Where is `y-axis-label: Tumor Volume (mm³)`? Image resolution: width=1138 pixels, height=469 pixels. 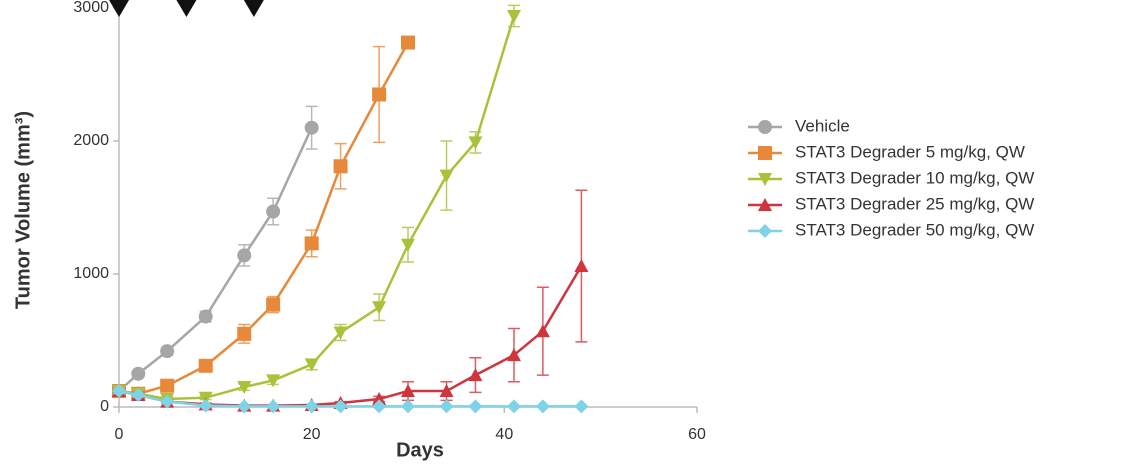
y-axis-label: Tumor Volume (mm³) is located at coordinates (23, 210).